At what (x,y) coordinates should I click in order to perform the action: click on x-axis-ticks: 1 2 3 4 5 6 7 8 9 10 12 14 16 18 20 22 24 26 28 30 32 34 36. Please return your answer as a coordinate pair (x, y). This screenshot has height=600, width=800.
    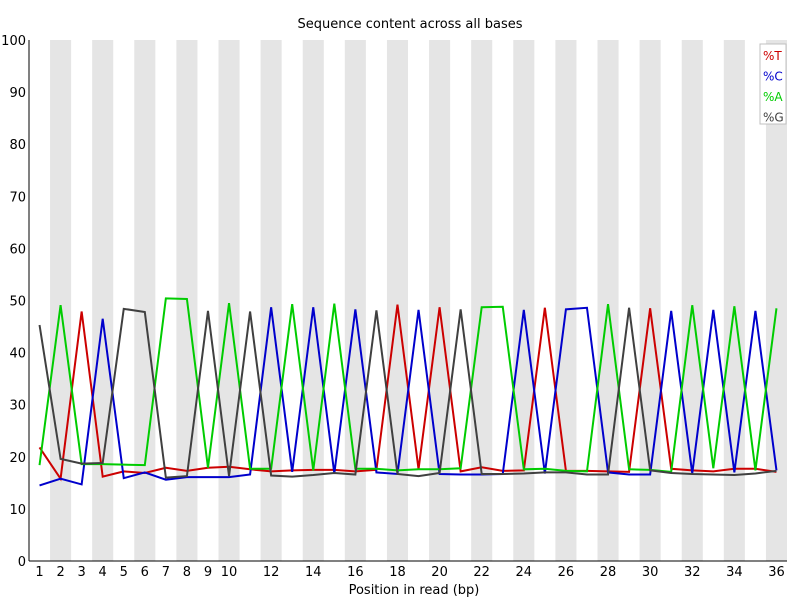
    Looking at the image, I should click on (409, 572).